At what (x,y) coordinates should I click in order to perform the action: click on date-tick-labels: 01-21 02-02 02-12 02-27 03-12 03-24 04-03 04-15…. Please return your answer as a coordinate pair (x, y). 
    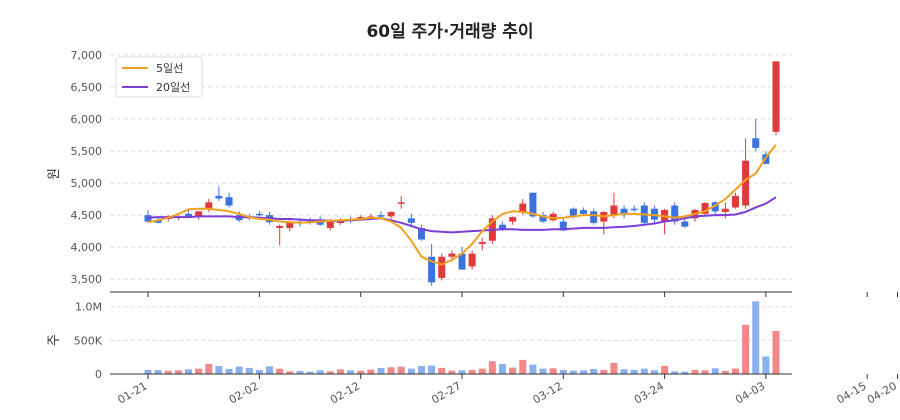
    Looking at the image, I should click on (507, 390).